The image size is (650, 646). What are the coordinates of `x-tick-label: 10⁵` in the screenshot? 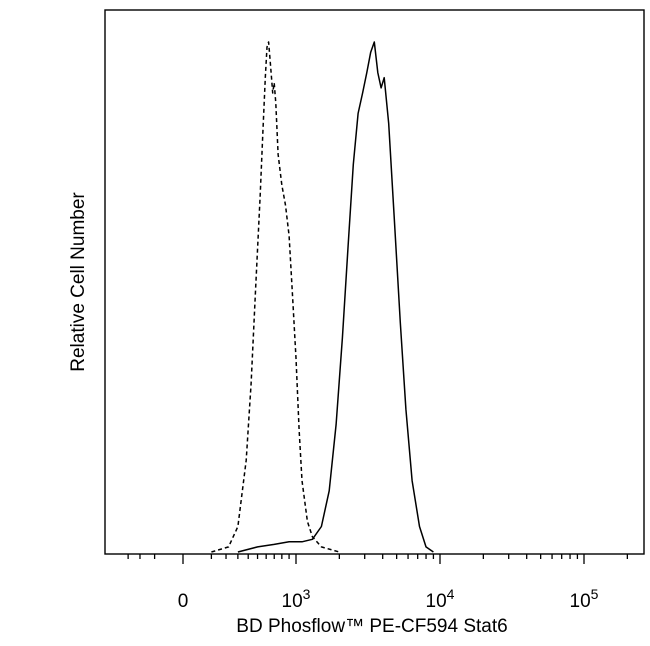 It's located at (584, 599).